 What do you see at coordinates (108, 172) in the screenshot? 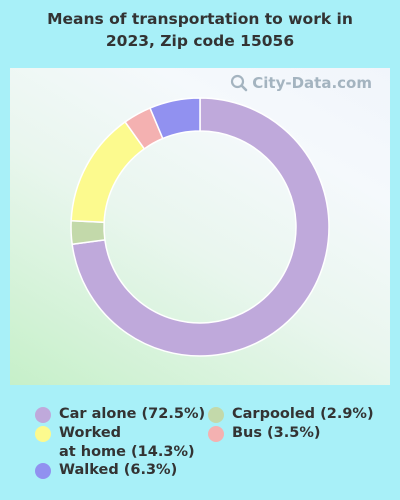
I see `donut-slice-worked-at-home` at bounding box center [108, 172].